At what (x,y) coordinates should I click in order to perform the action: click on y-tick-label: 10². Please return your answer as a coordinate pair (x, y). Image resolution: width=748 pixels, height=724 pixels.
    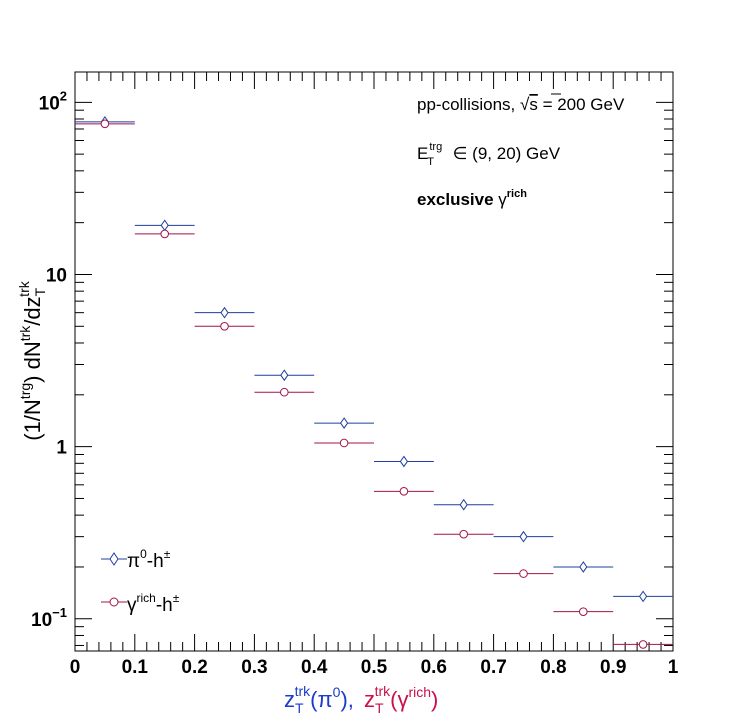
    Looking at the image, I should click on (53, 101).